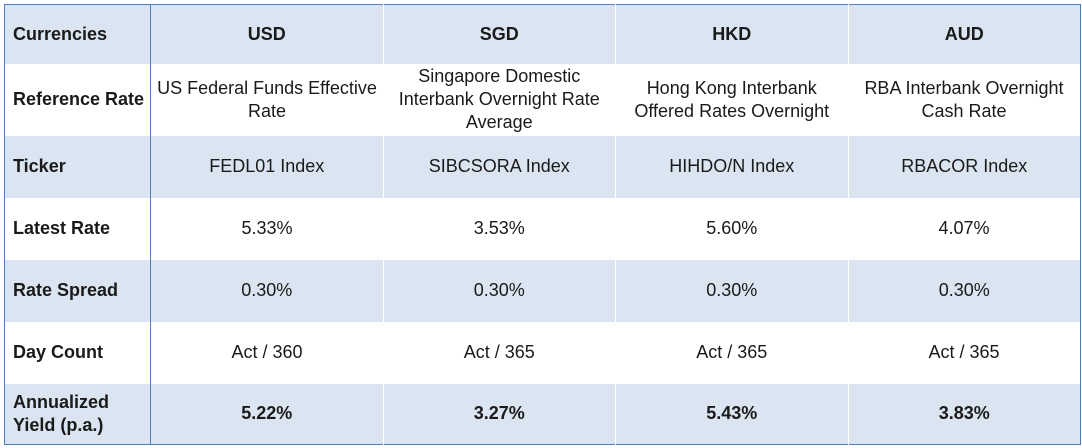 This screenshot has width=1082, height=448. Describe the element at coordinates (267, 34) in the screenshot. I see `column-header-usd: USD` at that location.